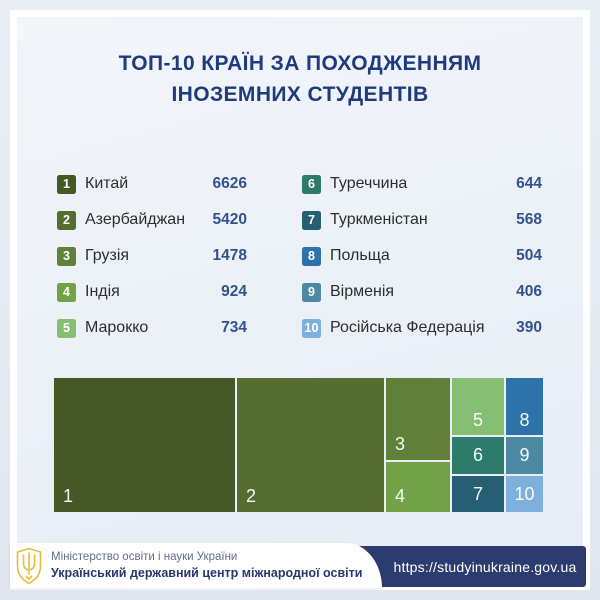  Describe the element at coordinates (360, 255) in the screenshot. I see `country-name: Польща` at that location.